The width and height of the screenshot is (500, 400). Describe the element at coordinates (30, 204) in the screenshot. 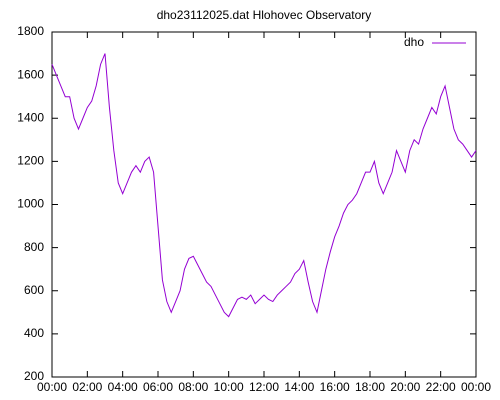

I see `y-tick-label: 1000` at that location.